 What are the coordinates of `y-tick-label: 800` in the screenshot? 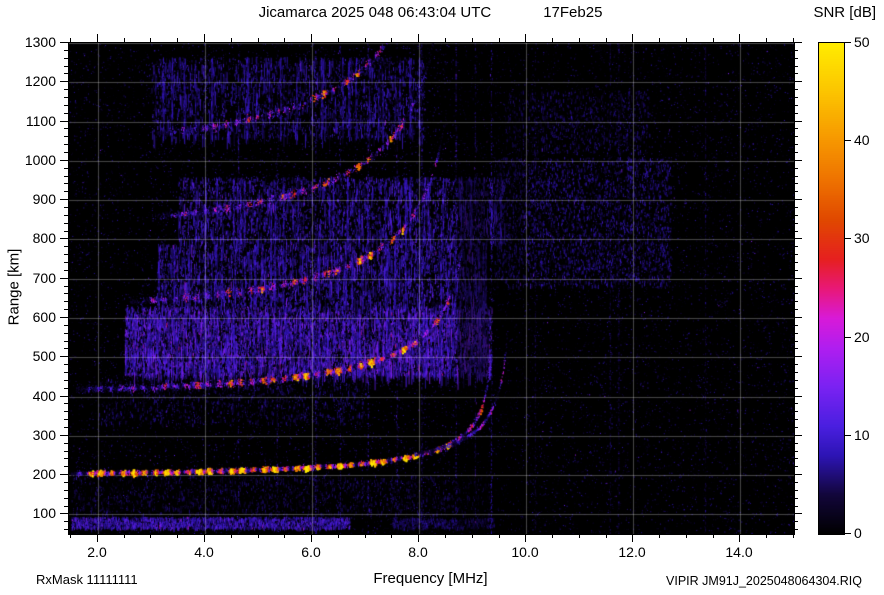 It's located at (44, 238).